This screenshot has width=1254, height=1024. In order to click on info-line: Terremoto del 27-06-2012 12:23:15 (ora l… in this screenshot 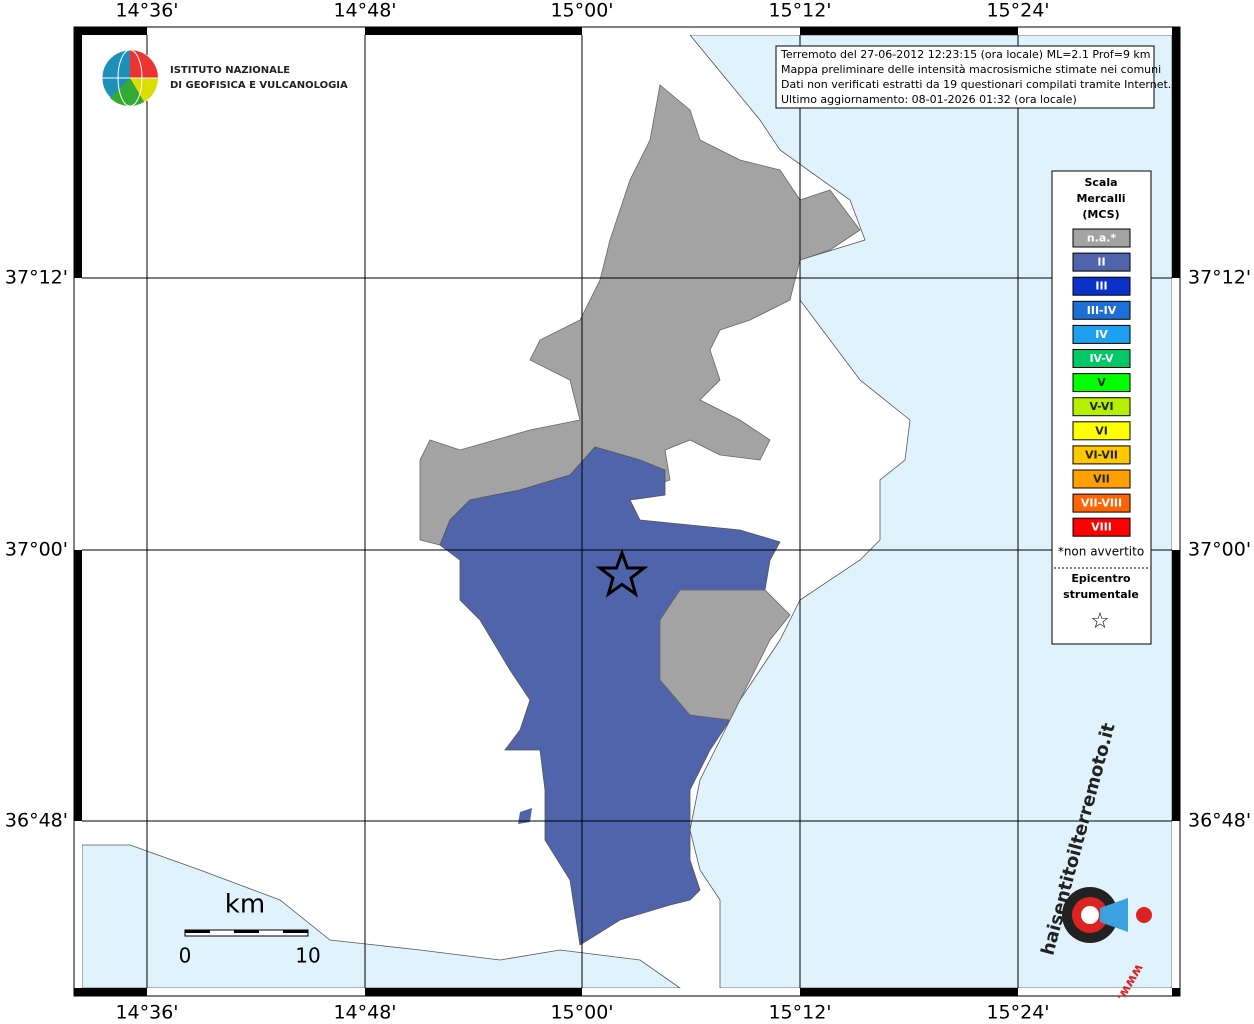, I will do `click(965, 54)`.